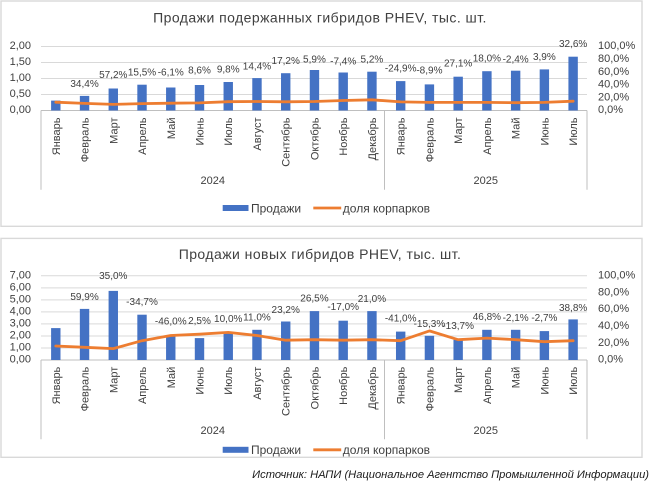 This screenshot has width=654, height=489. I want to click on svg-text: 4,00, so click(20, 312).